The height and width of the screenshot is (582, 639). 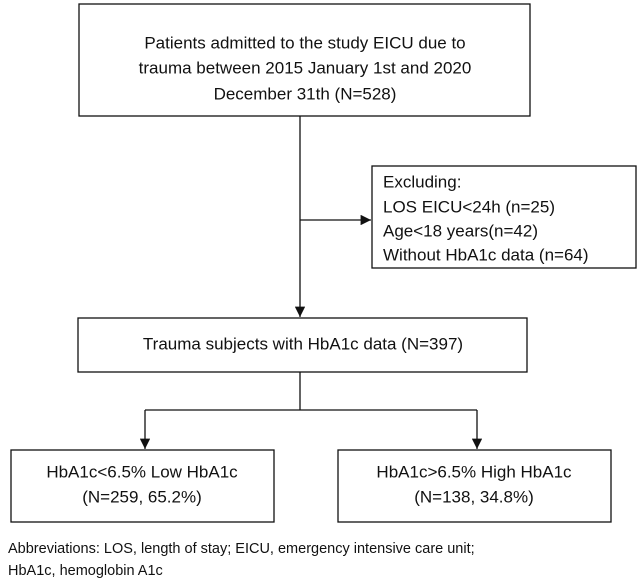 I want to click on box-text: (N=138, 34.8%), so click(x=474, y=496).